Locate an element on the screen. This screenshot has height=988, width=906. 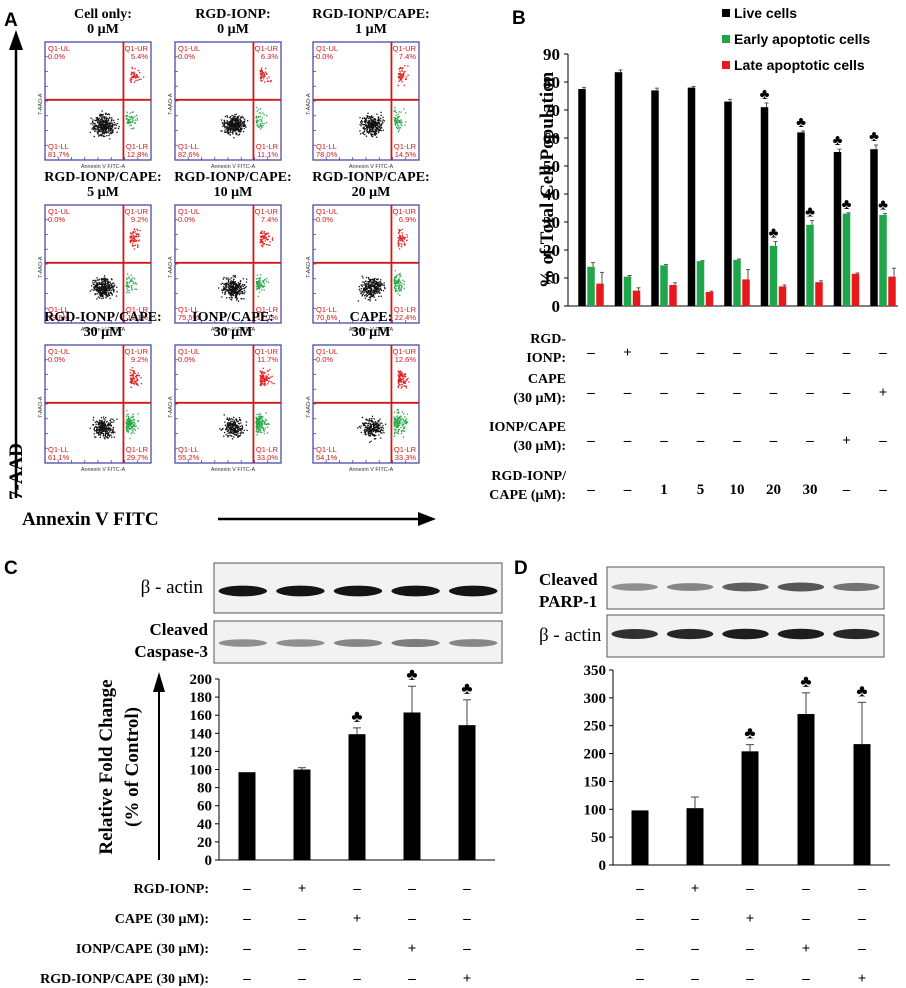
panel-c-y-tick-label: 20 is located at coordinates (204, 843).